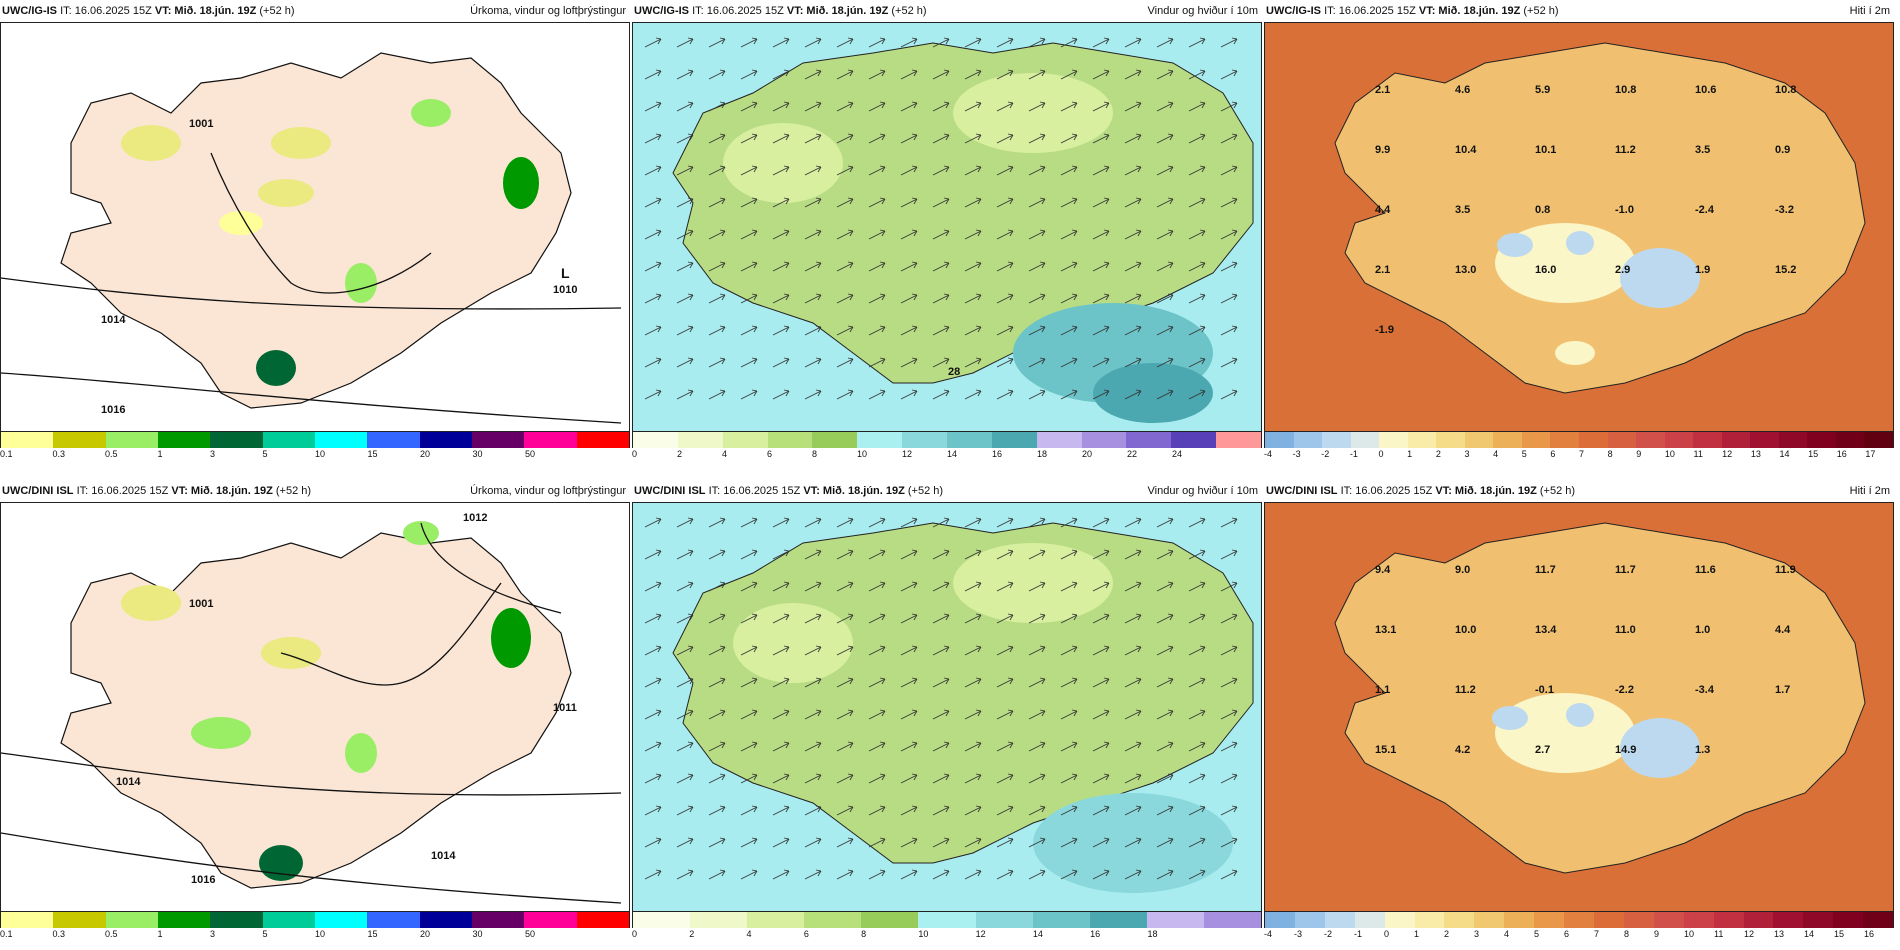 Image resolution: width=1900 pixels, height=950 pixels. I want to click on colorbar-tick-label: 3, so click(1467, 454).